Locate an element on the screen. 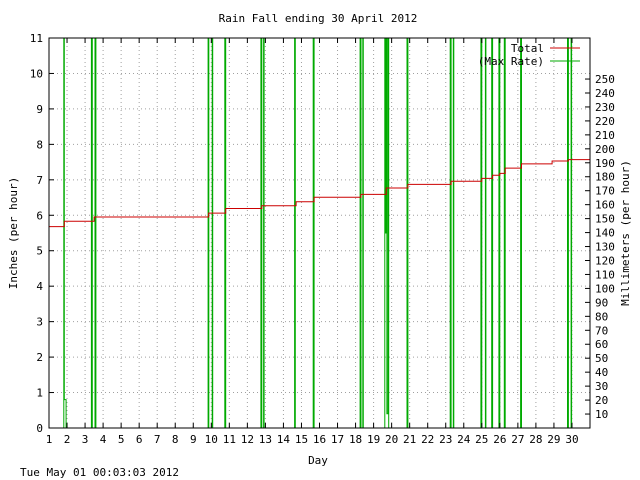 This screenshot has width=640, height=480. y2-tick-label: 50 is located at coordinates (601, 358).